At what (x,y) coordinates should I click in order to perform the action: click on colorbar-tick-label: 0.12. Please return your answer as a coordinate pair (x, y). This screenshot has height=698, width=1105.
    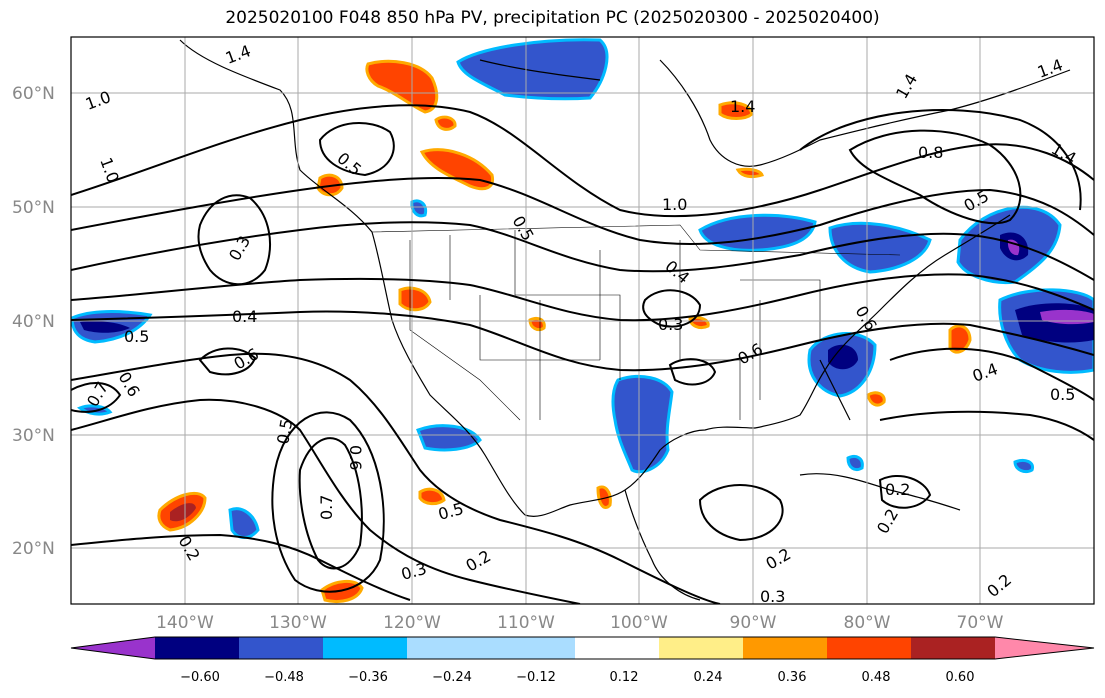
    Looking at the image, I should click on (624, 677).